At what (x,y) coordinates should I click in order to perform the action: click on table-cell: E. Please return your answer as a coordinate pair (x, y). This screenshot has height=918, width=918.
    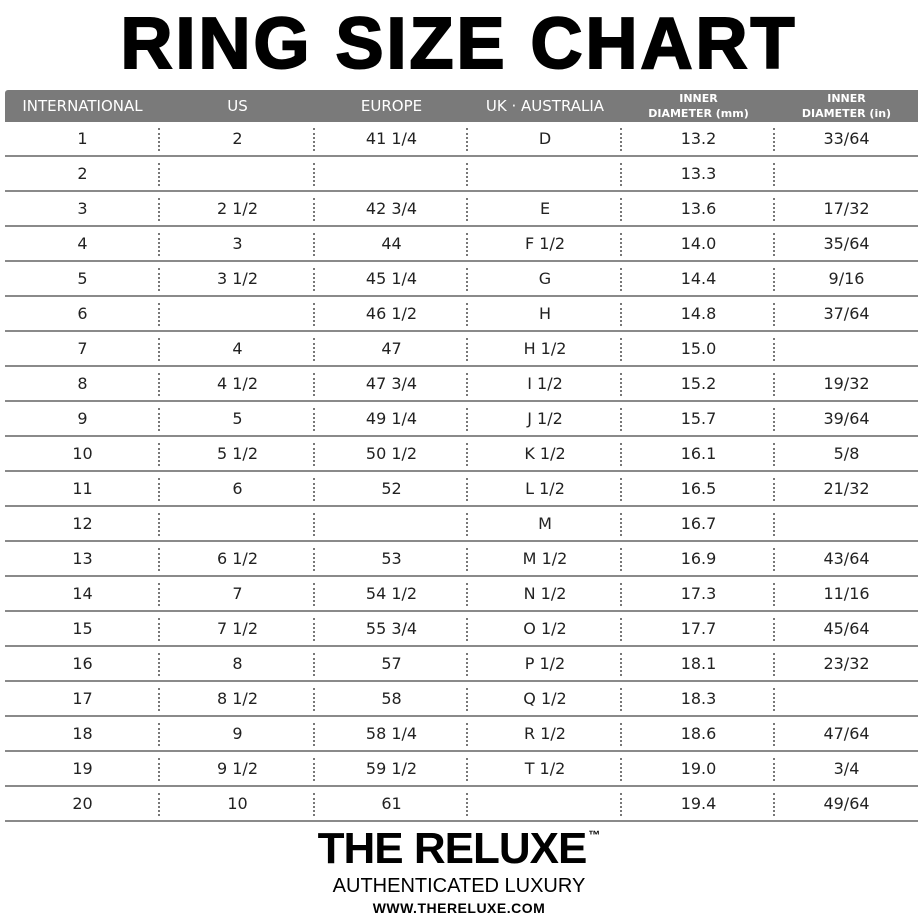
    Looking at the image, I should click on (545, 208).